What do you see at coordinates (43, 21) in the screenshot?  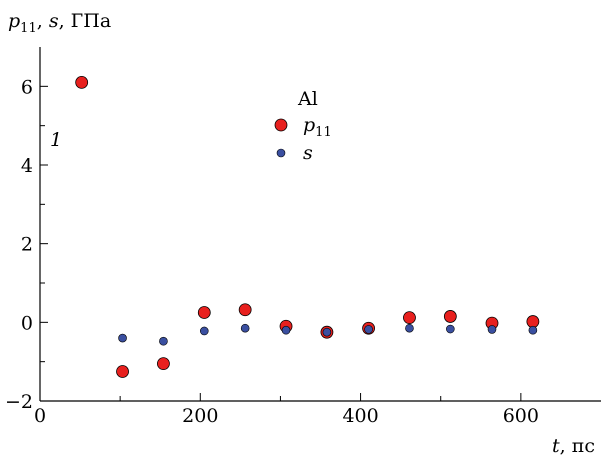 I see `y-axis-title-sep1: ,` at bounding box center [43, 21].